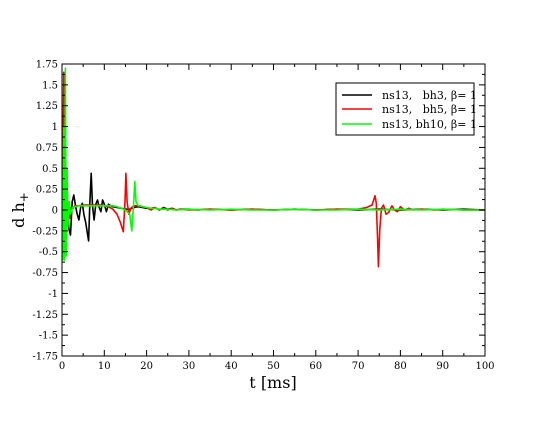 The width and height of the screenshot is (545, 421). I want to click on x-tick-label: 60, so click(315, 366).